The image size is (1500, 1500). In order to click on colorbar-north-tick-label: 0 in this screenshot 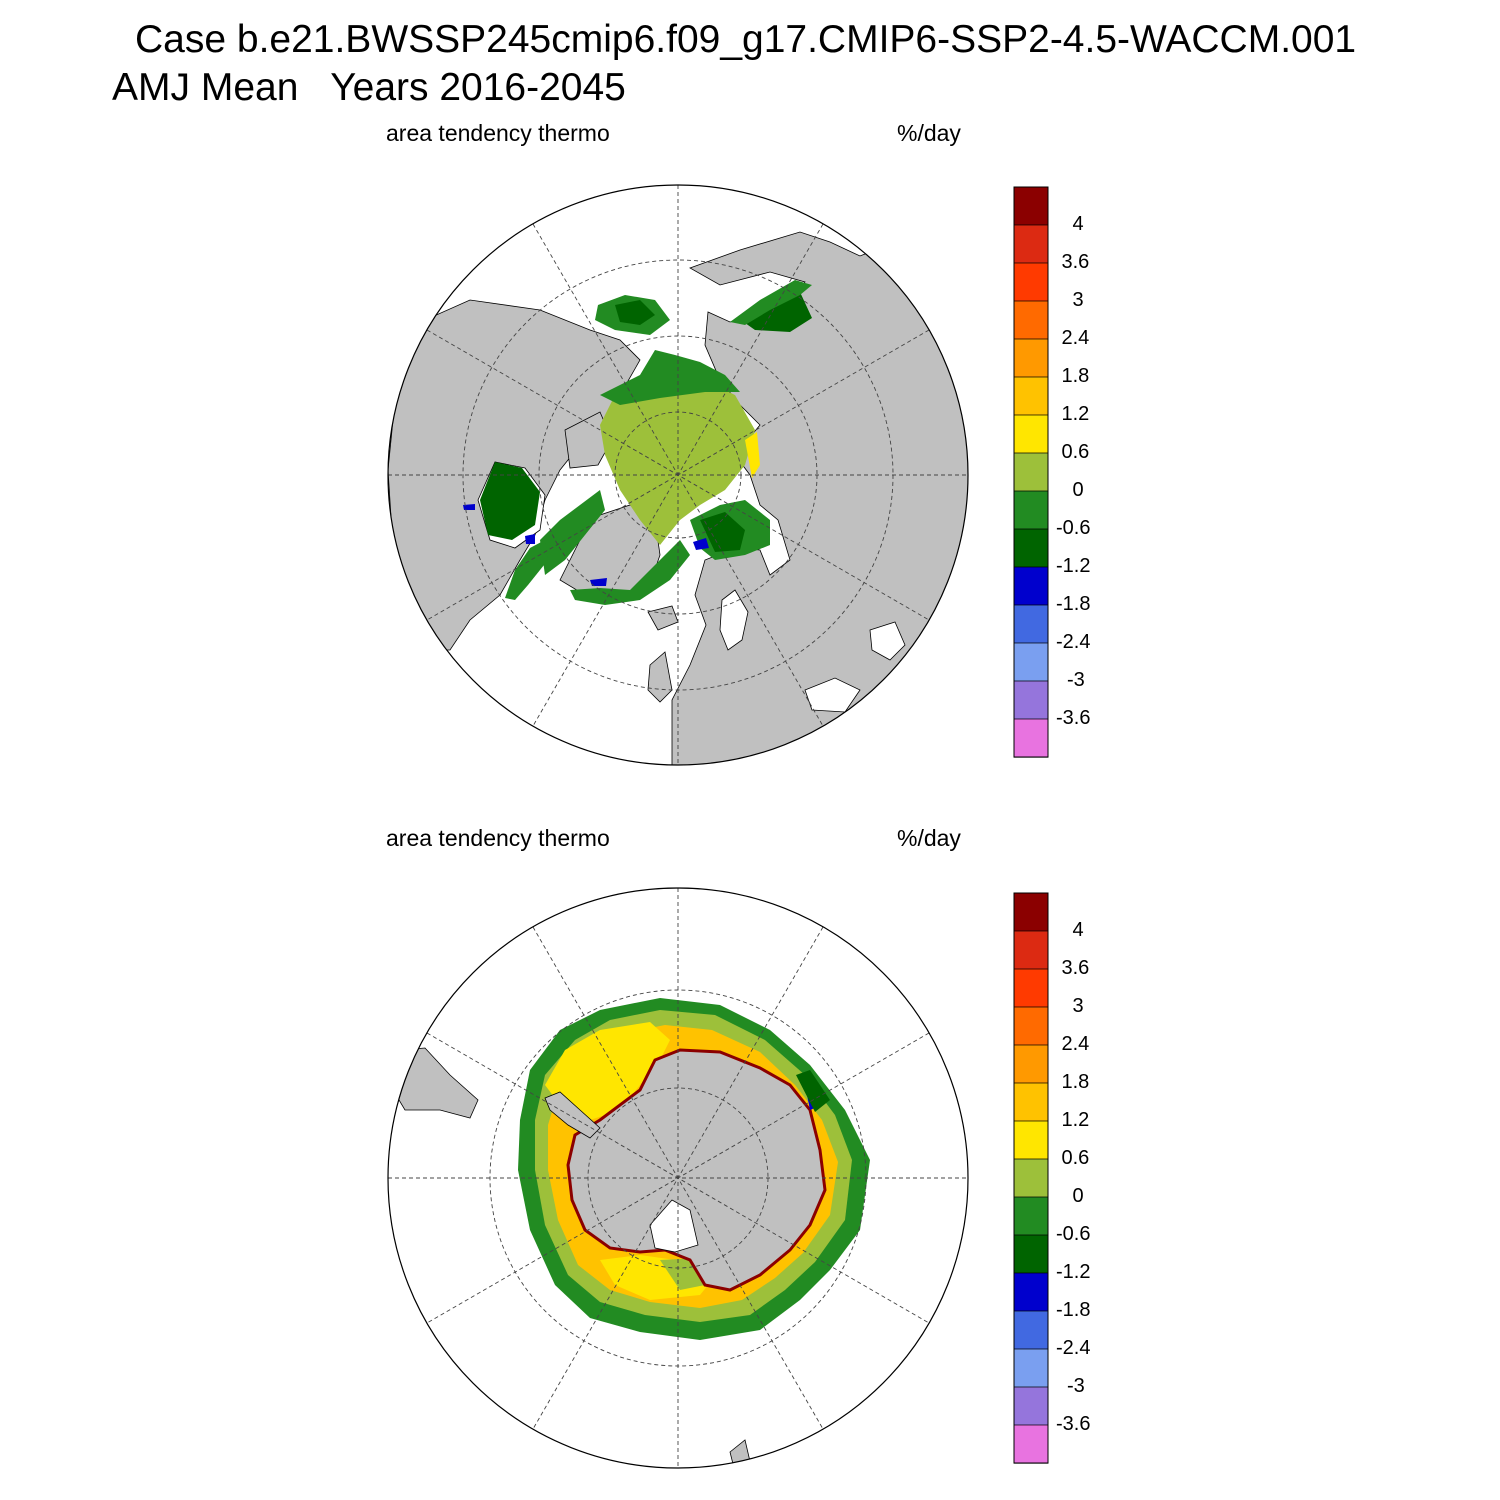, I will do `click(1078, 490)`.